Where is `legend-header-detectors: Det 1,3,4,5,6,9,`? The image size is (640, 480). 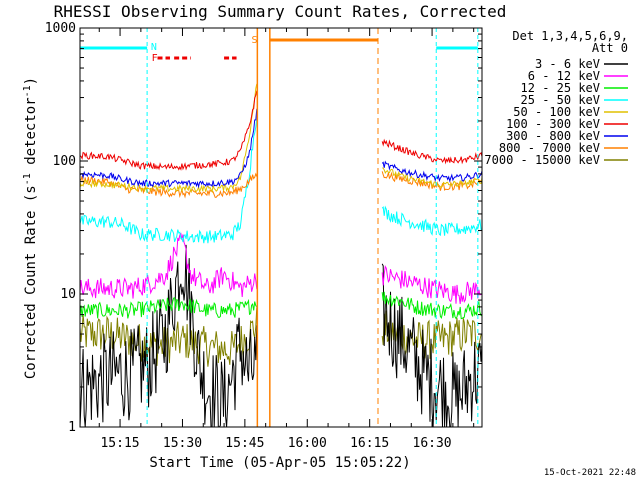 legend-header-detectors: Det 1,3,4,5,6,9, is located at coordinates (570, 36).